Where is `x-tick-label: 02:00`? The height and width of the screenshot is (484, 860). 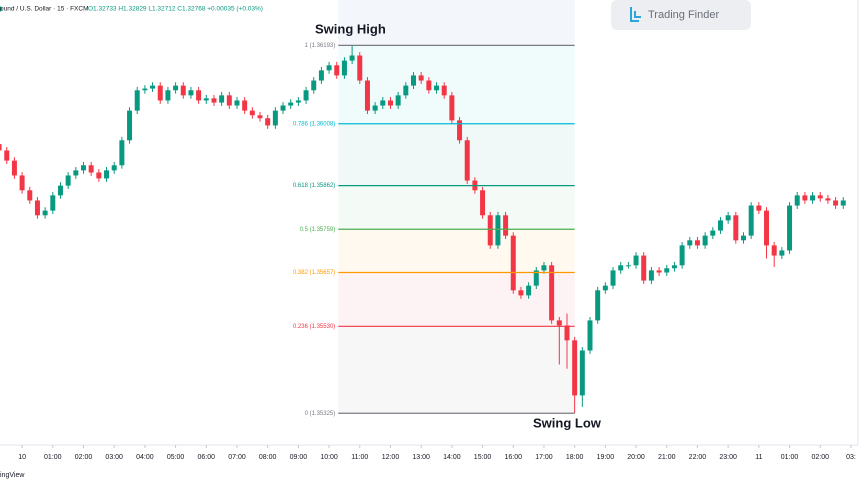 x-tick-label: 02:00 is located at coordinates (820, 457).